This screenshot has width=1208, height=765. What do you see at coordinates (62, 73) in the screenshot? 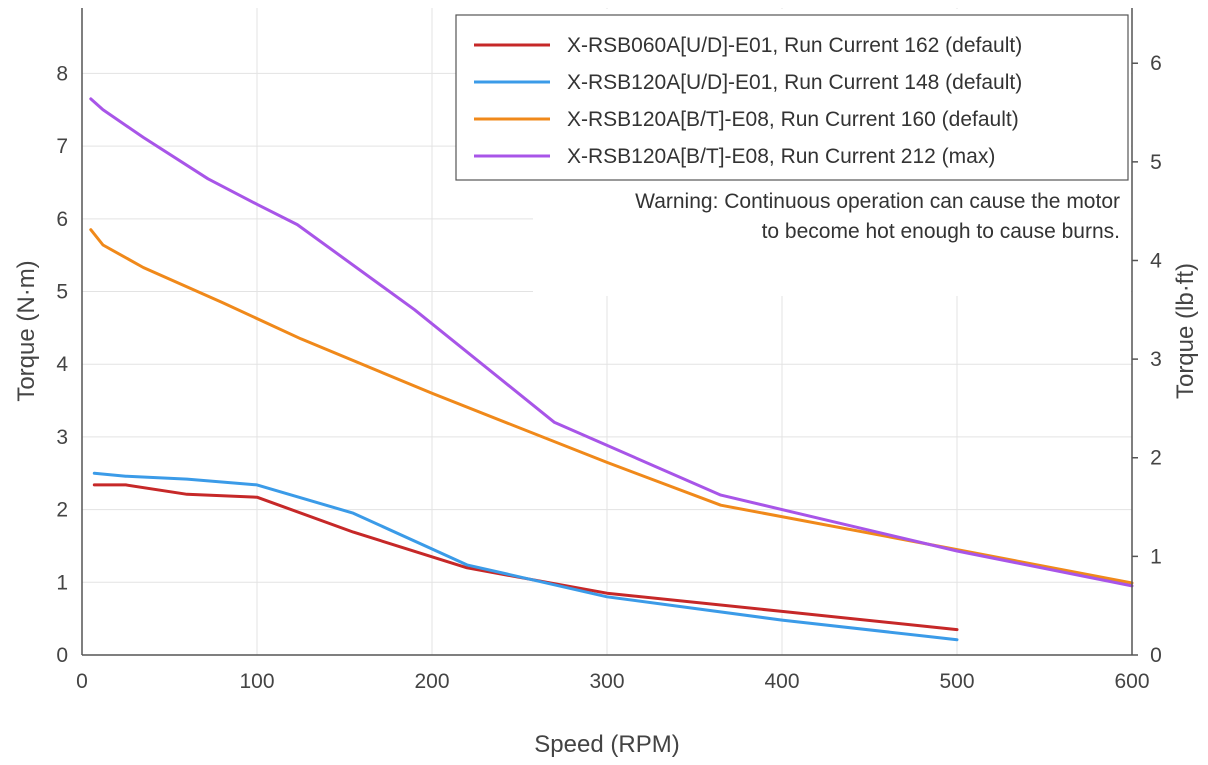
I see `y-tick-label: 8` at bounding box center [62, 73].